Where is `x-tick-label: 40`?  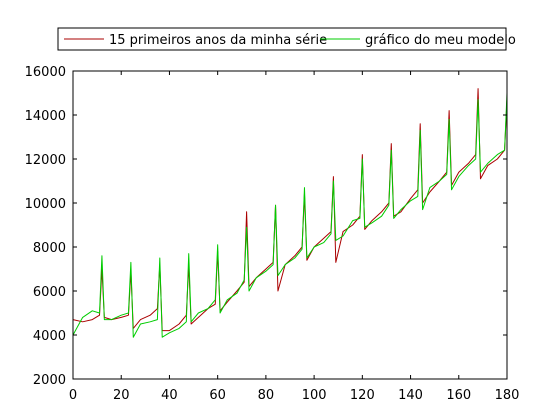 x-tick-label: 40 is located at coordinates (169, 395).